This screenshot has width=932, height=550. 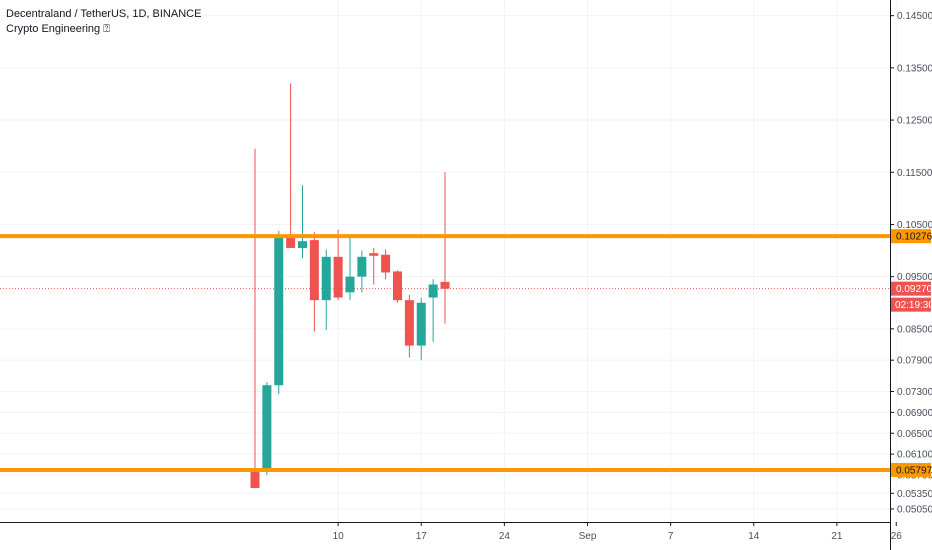 I want to click on price-tick-label: 0.07900, so click(x=914, y=361).